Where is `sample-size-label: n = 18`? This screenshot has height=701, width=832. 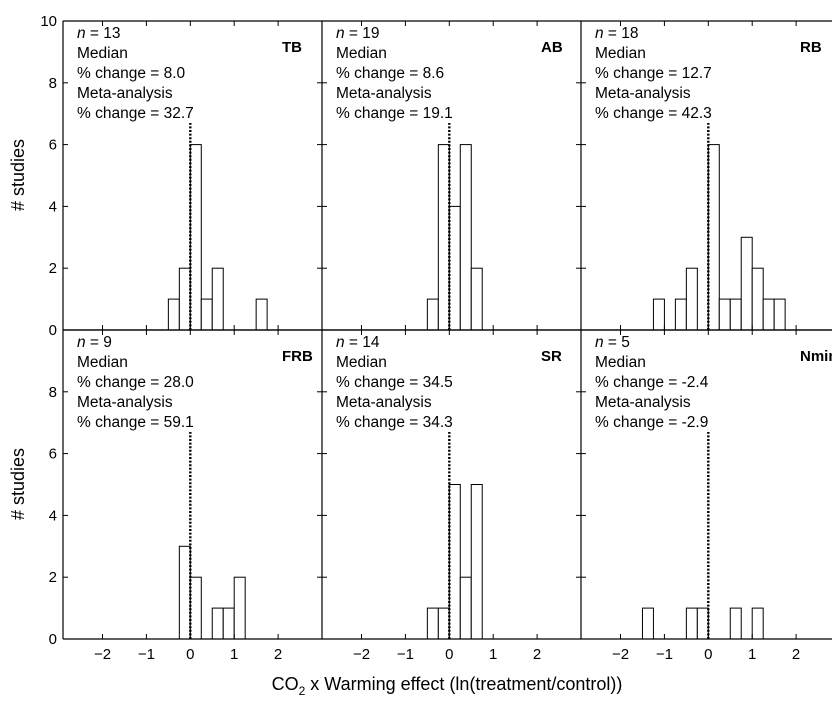
sample-size-label: n = 18 is located at coordinates (617, 33).